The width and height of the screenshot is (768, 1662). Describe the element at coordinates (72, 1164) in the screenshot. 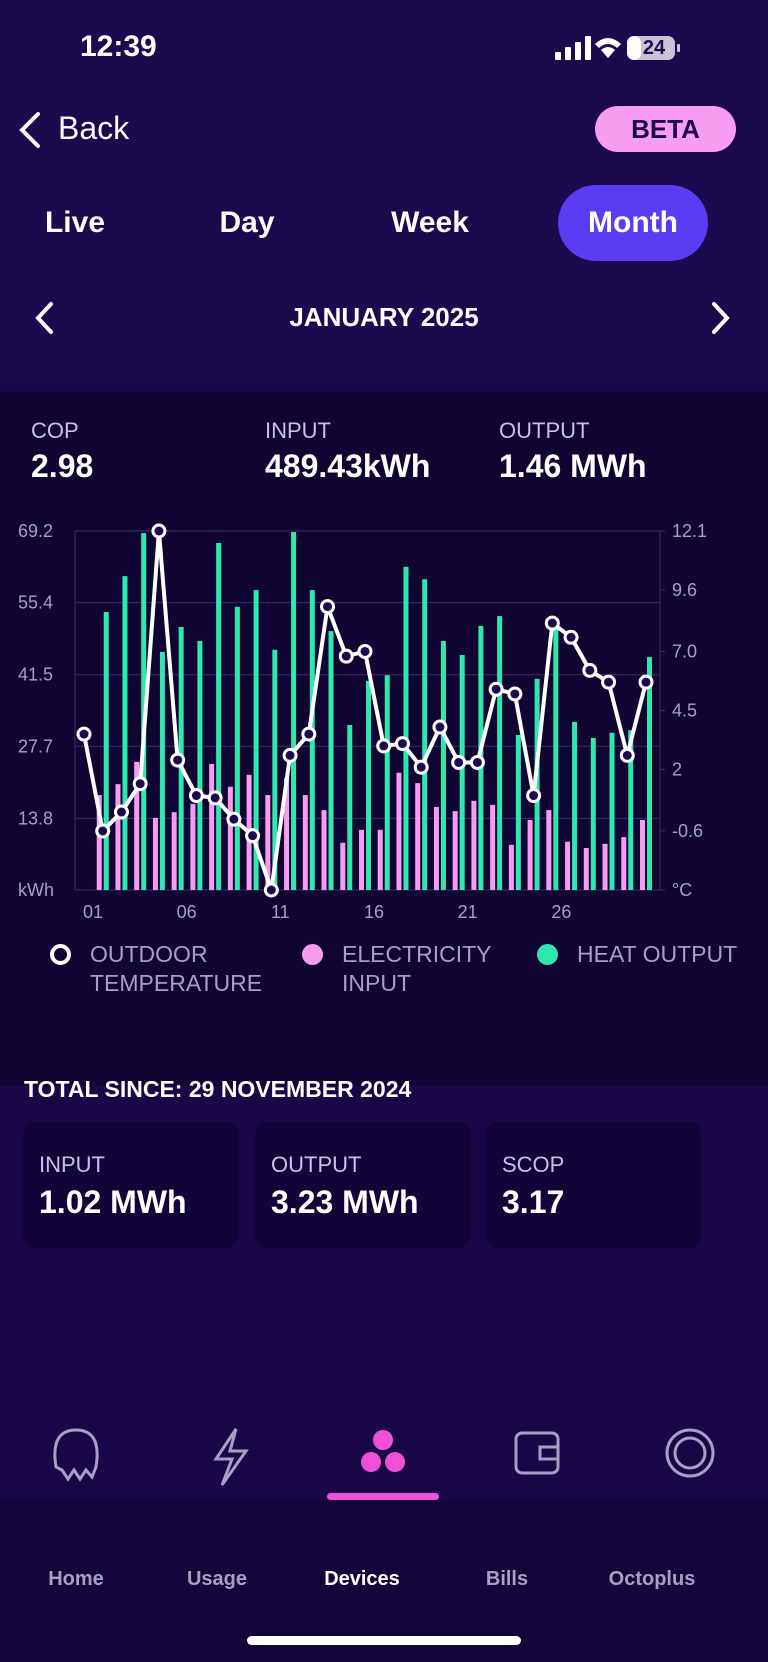

I see `card-label: INPUT` at that location.